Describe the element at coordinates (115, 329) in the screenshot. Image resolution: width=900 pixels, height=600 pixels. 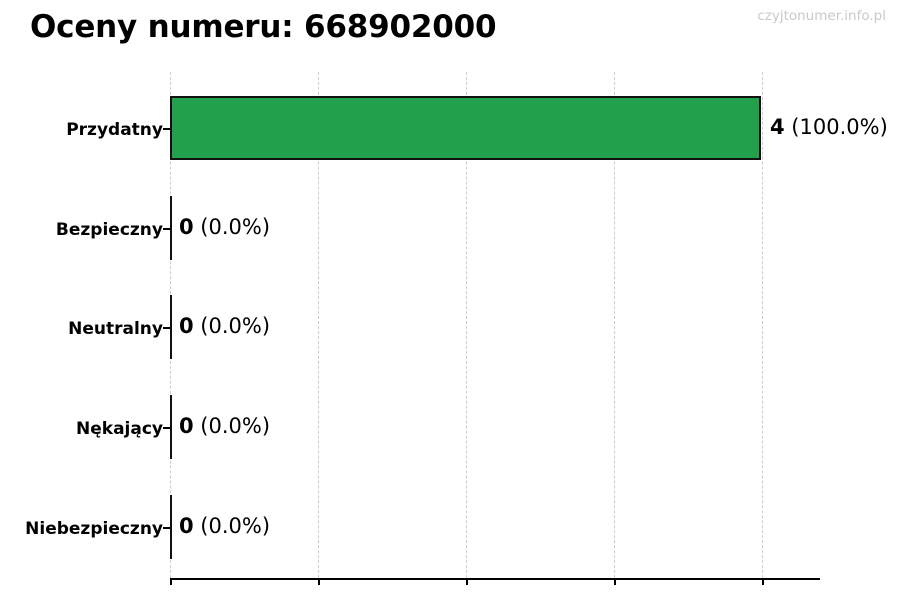
I see `y-axis-label-neutralny: Neutralny` at that location.